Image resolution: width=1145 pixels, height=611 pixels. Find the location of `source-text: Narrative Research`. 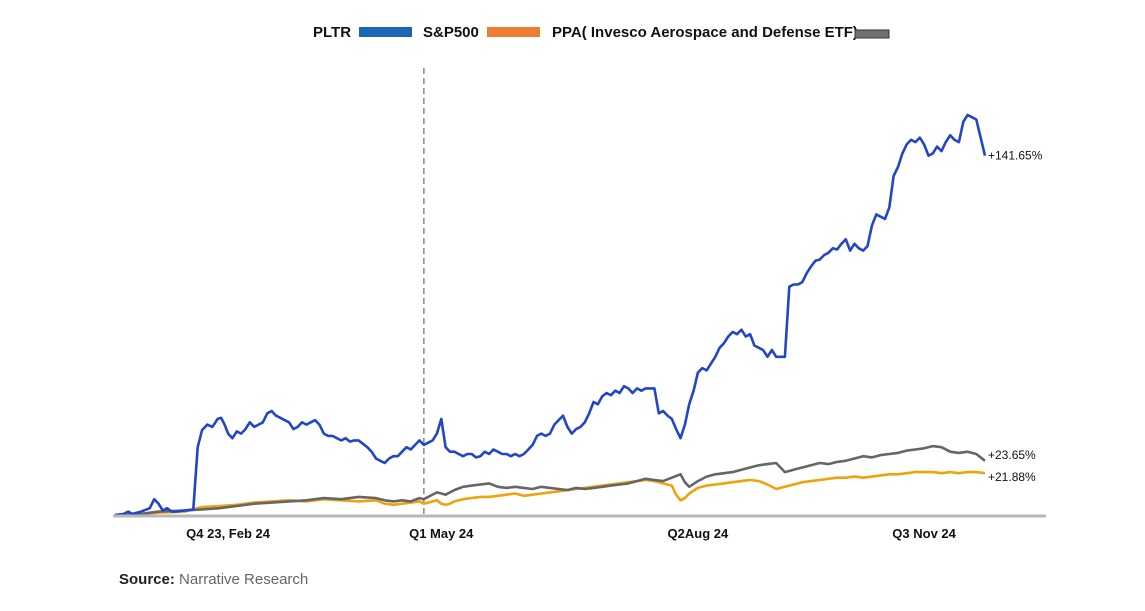

source-text: Narrative Research is located at coordinates (244, 579).